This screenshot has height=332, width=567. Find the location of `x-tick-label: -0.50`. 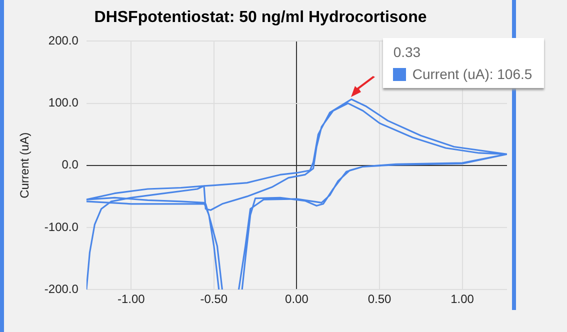

x-tick-label: -0.50 is located at coordinates (214, 299).